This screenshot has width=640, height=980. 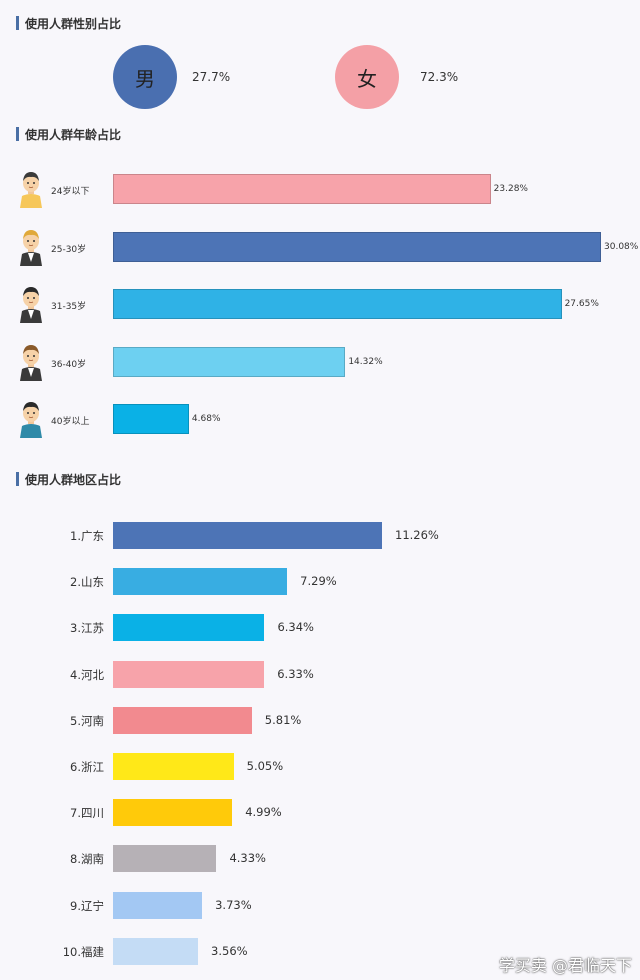 I want to click on mustache-man-avatar-icon, so click(x=31, y=361).